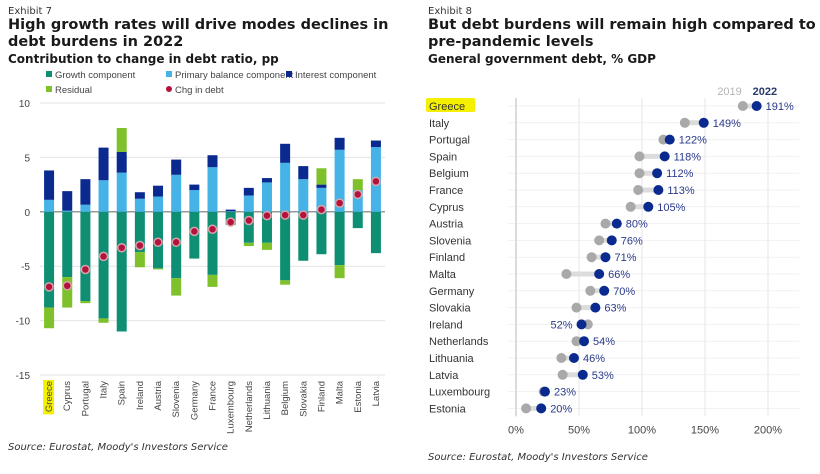  What do you see at coordinates (450, 241) in the screenshot?
I see `category-label: Slovenia` at bounding box center [450, 241].